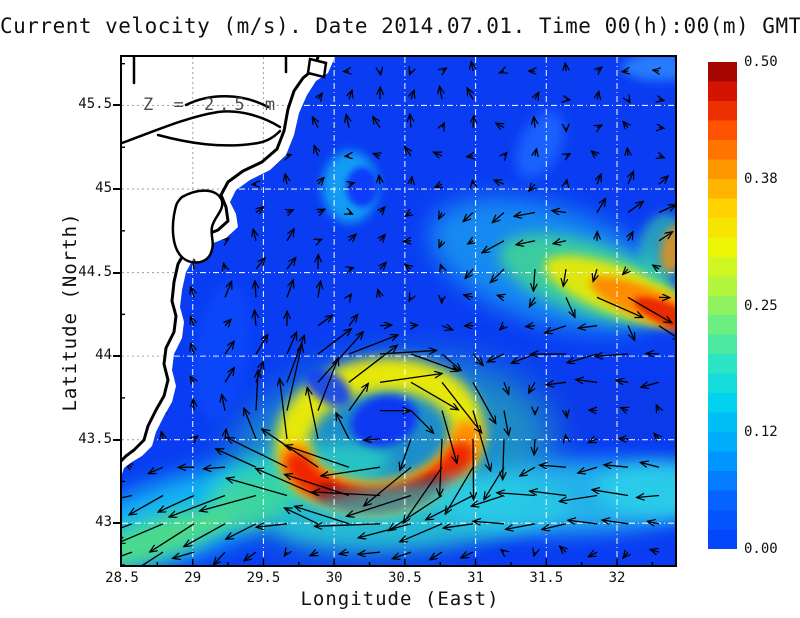 The width and height of the screenshot is (800, 618). I want to click on y-tick-label: 45.5, so click(95, 104).